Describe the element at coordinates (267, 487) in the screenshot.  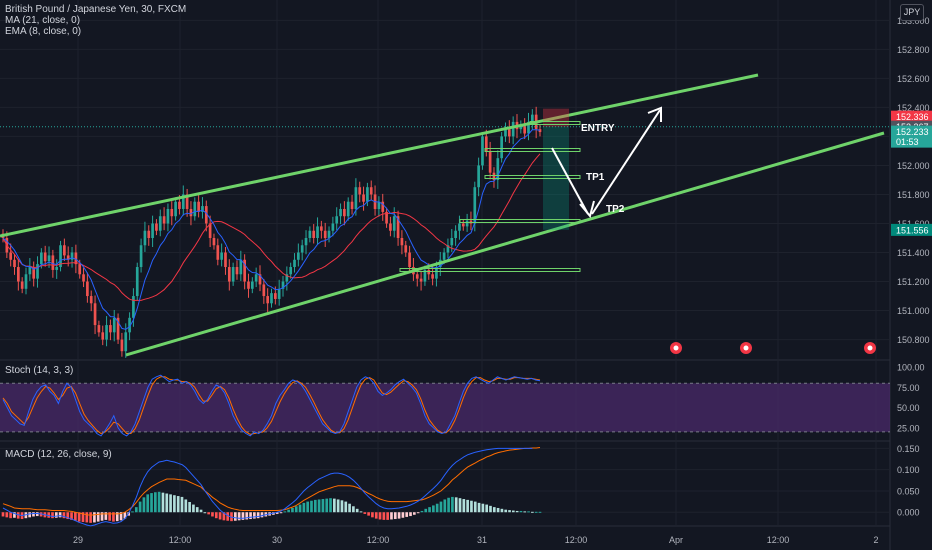
I see `macd-line` at that location.